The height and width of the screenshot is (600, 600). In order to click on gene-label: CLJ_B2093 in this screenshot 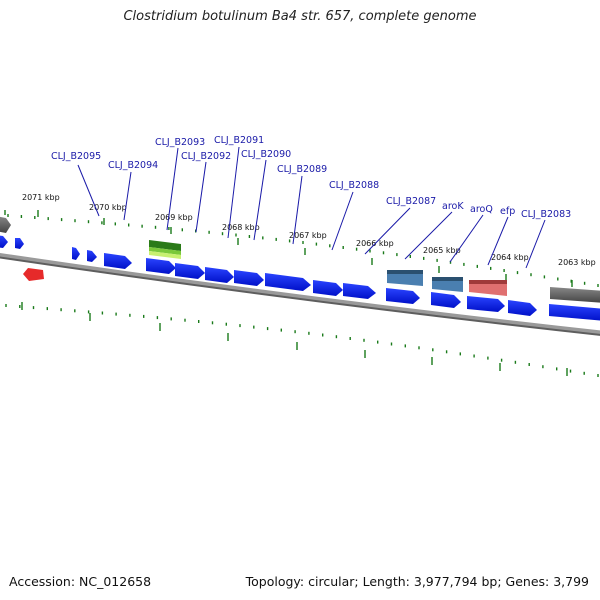, I will do `click(180, 142)`.